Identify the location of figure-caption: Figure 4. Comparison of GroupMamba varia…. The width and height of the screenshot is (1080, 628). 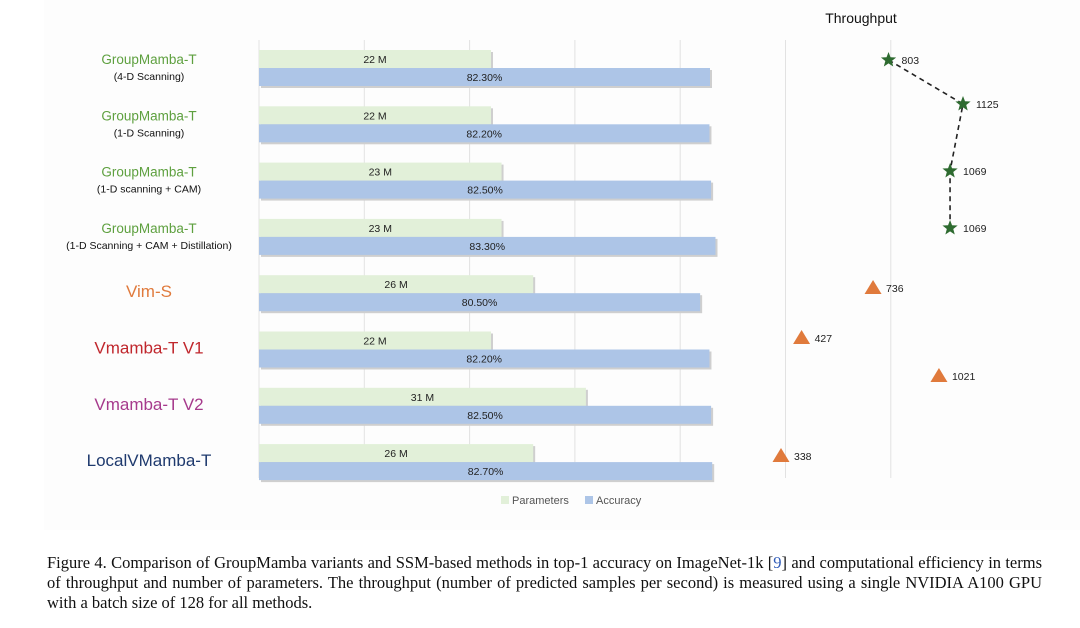
(544, 583).